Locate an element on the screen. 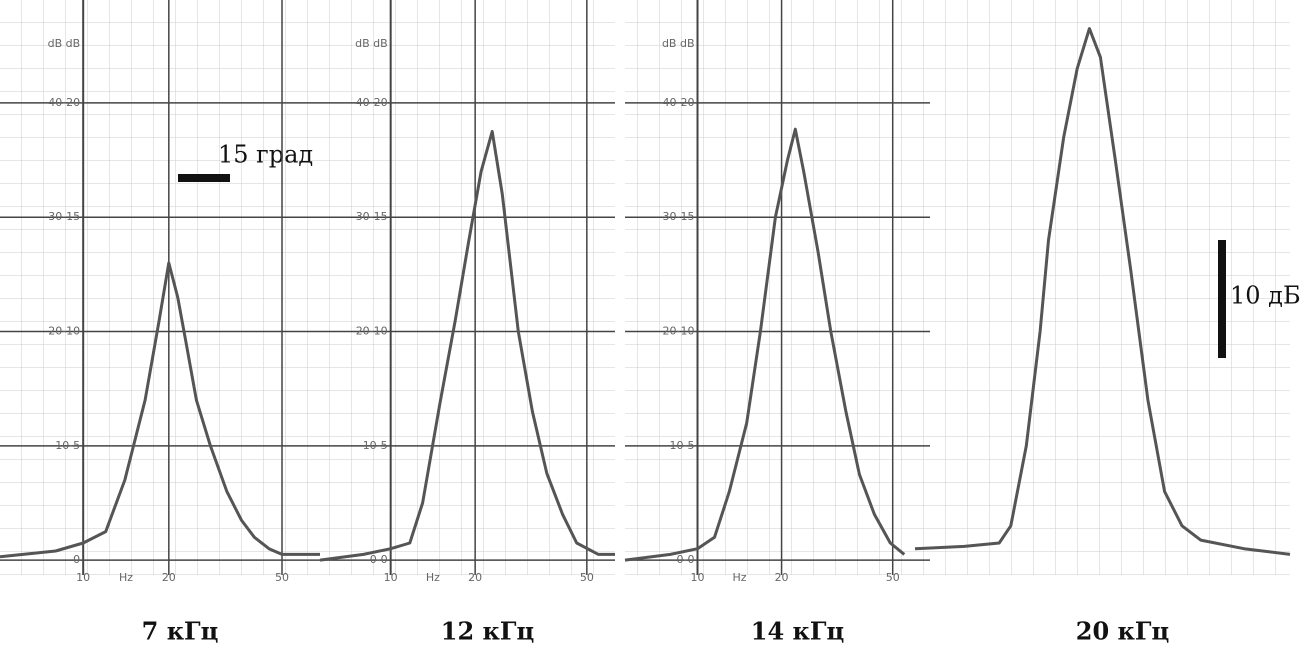  caption: 12 кГц is located at coordinates (487, 631).